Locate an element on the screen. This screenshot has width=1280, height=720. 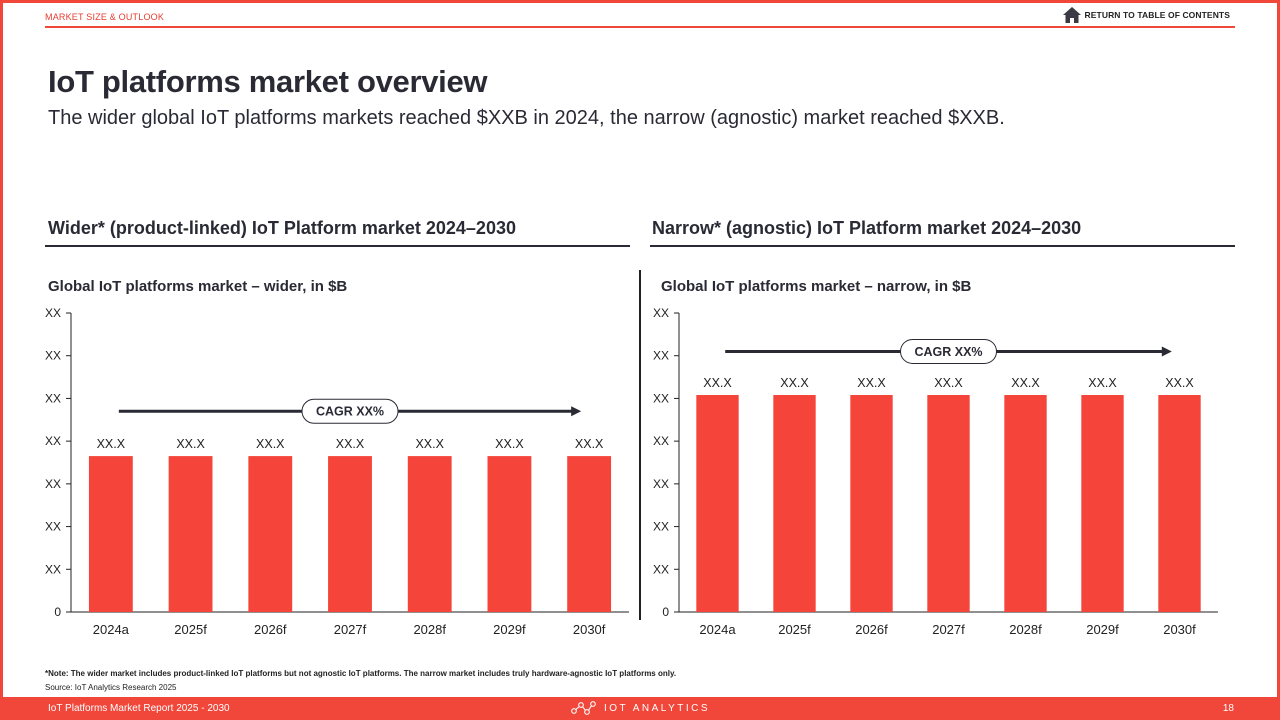
right-panel-rule is located at coordinates (942, 246).